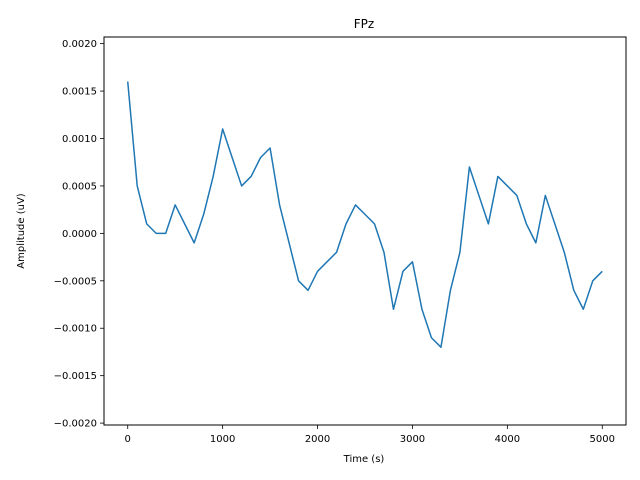 Image resolution: width=640 pixels, height=480 pixels. What do you see at coordinates (79, 186) in the screenshot?
I see `y-tick-label: 0.0005` at bounding box center [79, 186].